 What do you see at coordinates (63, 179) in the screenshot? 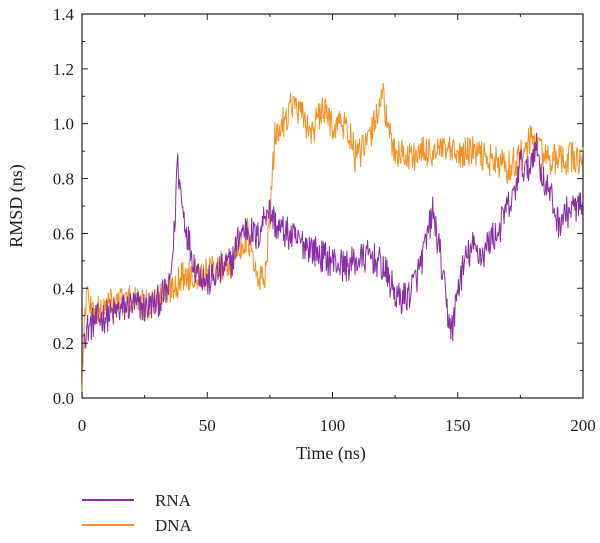
I see `y-tick-label: 0.8` at bounding box center [63, 179].